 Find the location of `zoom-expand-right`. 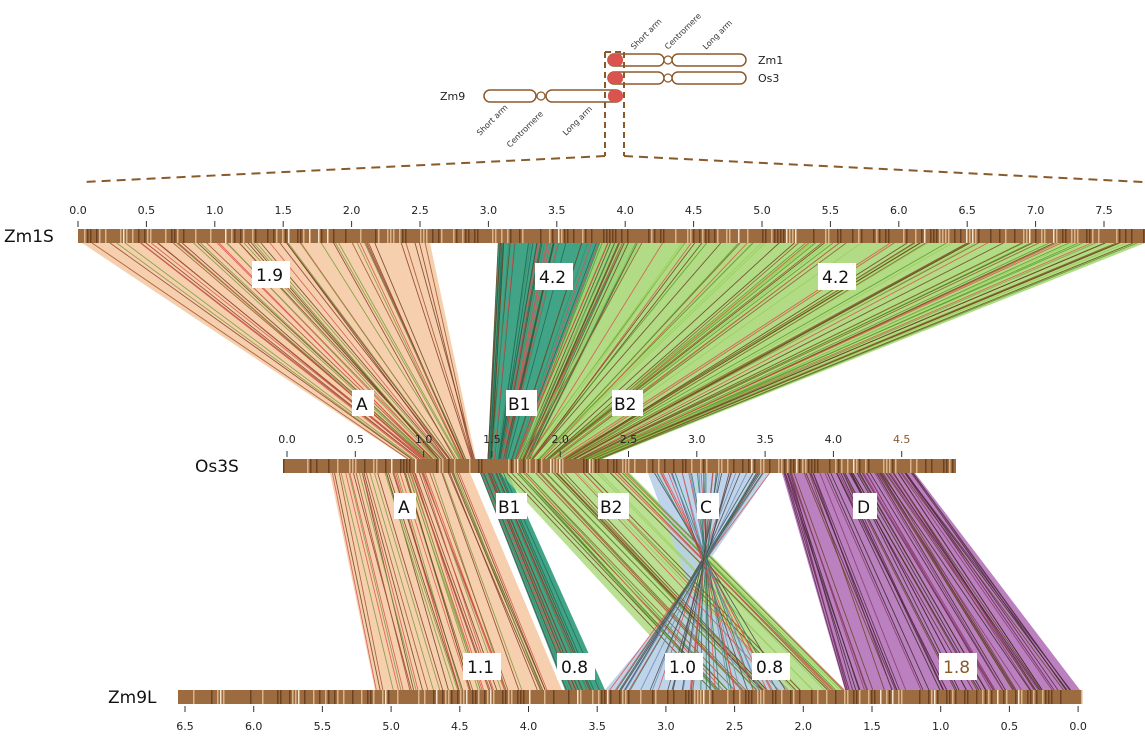

zoom-expand-right is located at coordinates (883, 169).